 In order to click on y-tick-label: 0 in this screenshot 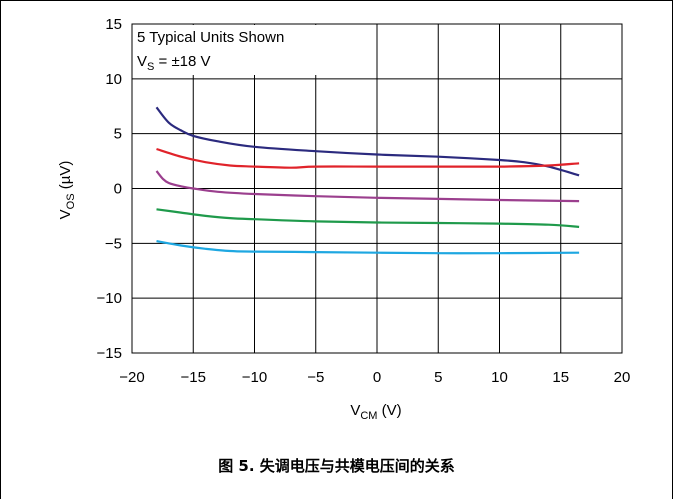, I will do `click(118, 189)`.